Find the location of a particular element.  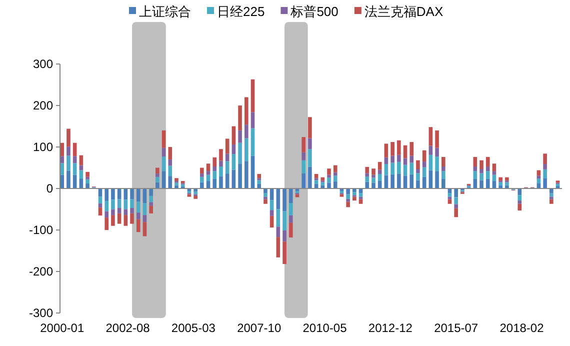

y-tick-label: 100 is located at coordinates (43, 147).